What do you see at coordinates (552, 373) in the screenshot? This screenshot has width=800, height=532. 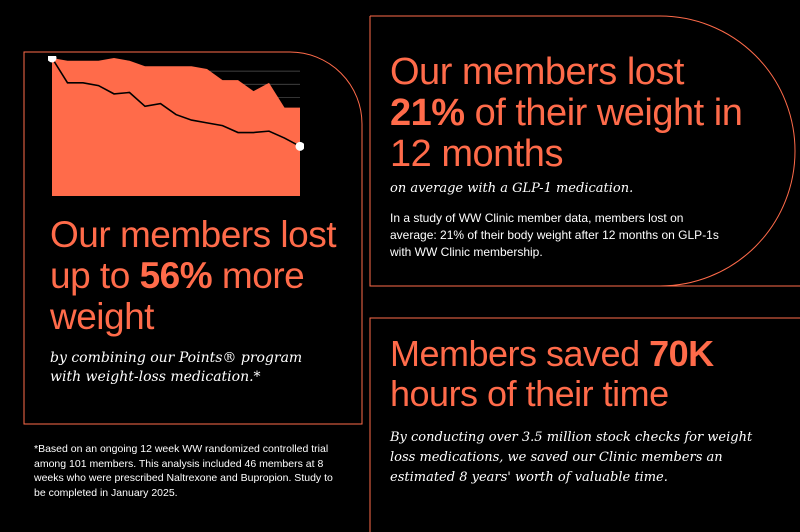 I see `right-bottom-headline: Members saved 70K hours of their time` at bounding box center [552, 373].